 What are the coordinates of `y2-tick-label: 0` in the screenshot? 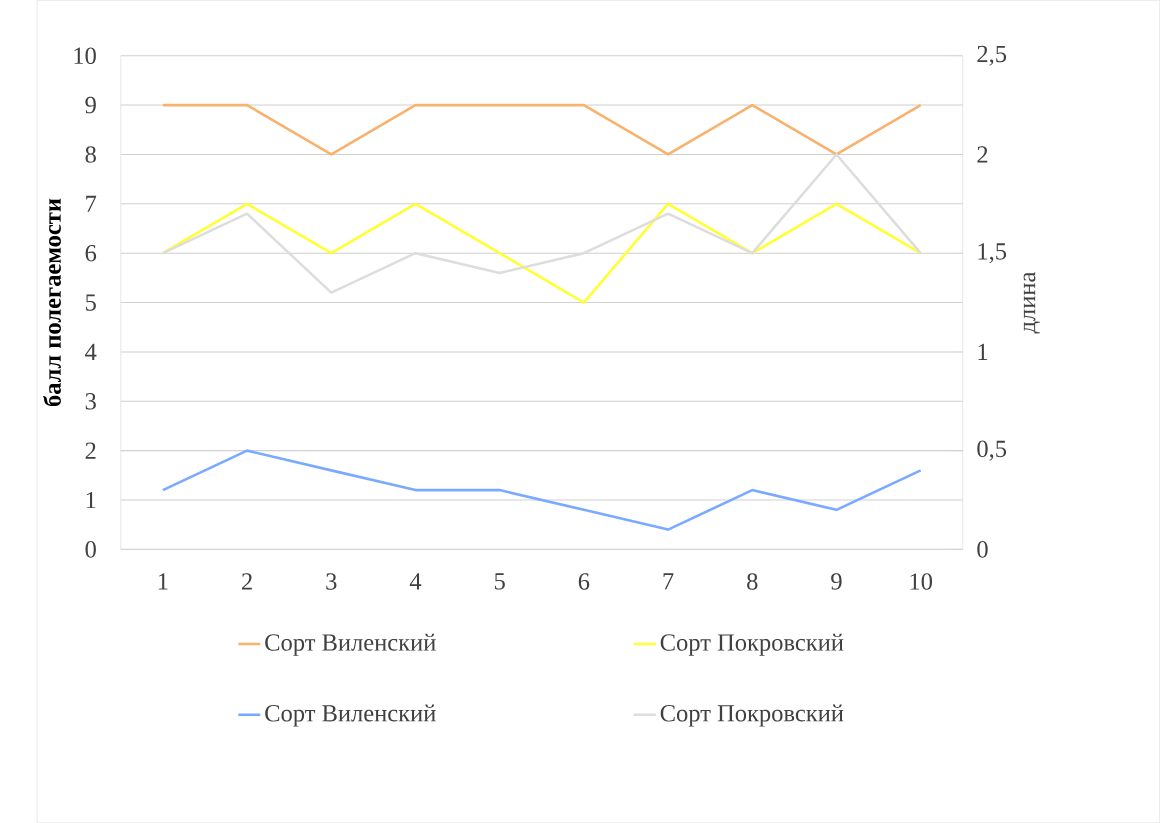 It's located at (982, 549).